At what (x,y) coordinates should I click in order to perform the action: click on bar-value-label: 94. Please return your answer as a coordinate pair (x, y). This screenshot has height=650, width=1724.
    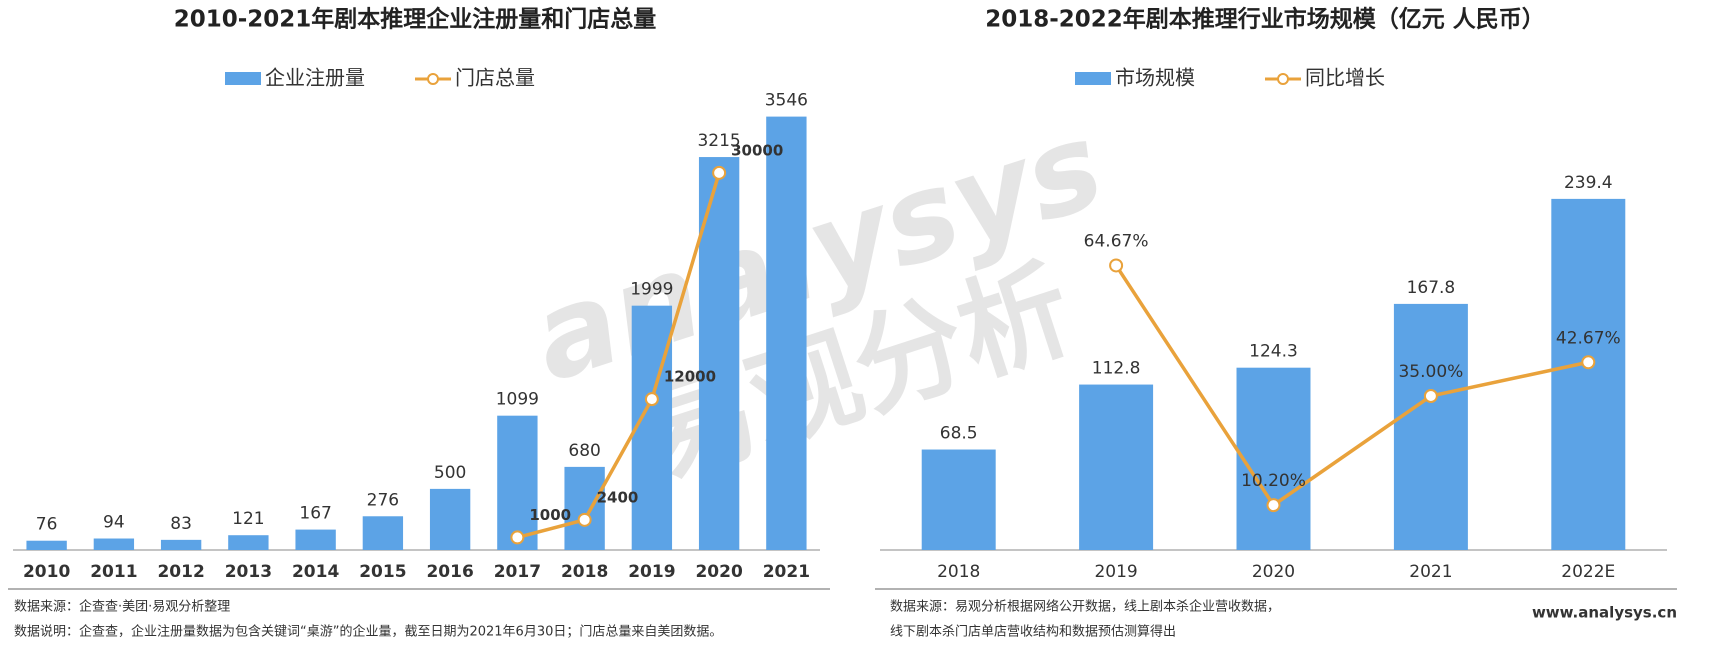
    Looking at the image, I should click on (114, 523).